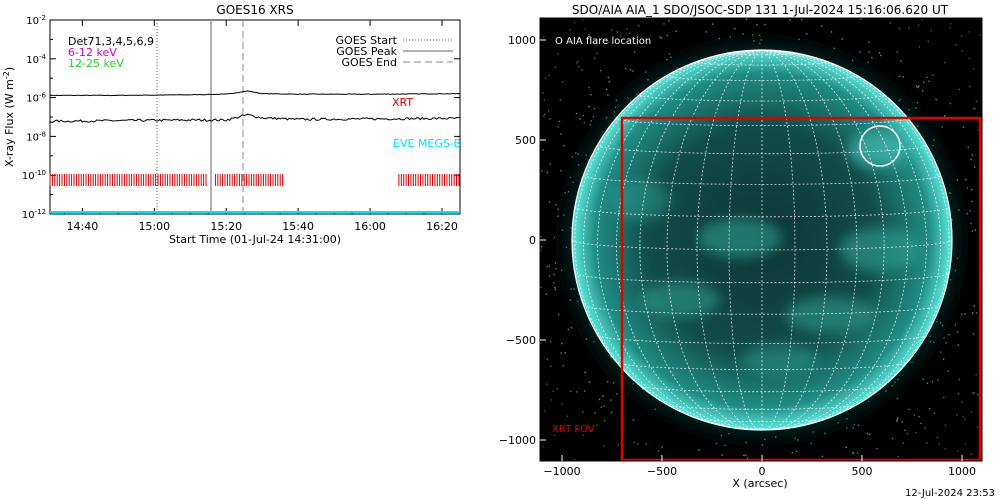 The image size is (1000, 500). I want to click on goes-x-tick-label: 15:00, so click(154, 226).